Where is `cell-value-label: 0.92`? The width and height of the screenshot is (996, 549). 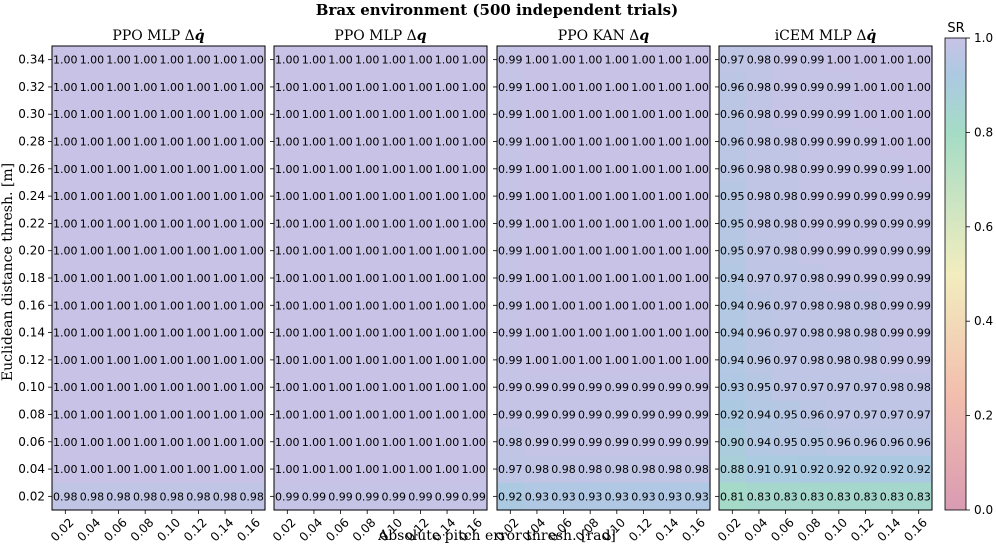 cell-value-label: 0.92 is located at coordinates (892, 469).